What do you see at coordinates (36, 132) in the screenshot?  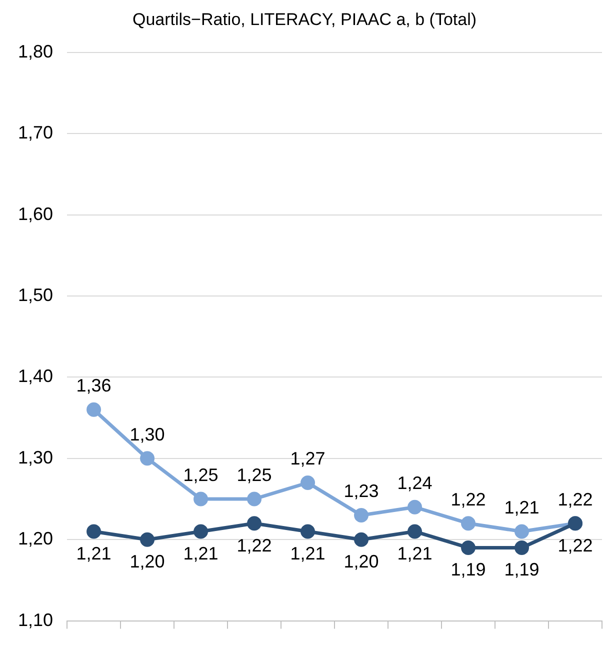 I see `y-tick-label: 1,70` at bounding box center [36, 132].